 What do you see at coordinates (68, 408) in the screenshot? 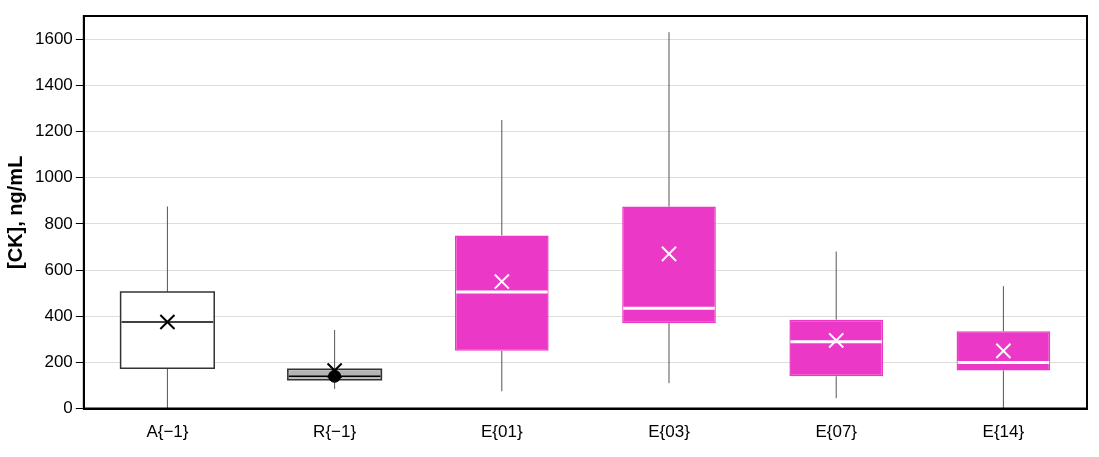
I see `y-tick-label: 0` at bounding box center [68, 408].